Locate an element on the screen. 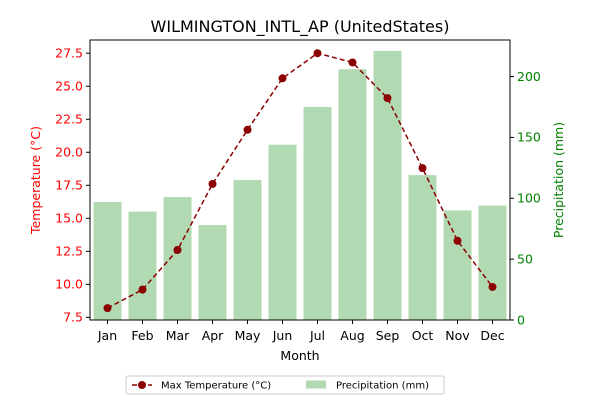  legend-label-precipitation: Precipitation (mm) is located at coordinates (382, 386).